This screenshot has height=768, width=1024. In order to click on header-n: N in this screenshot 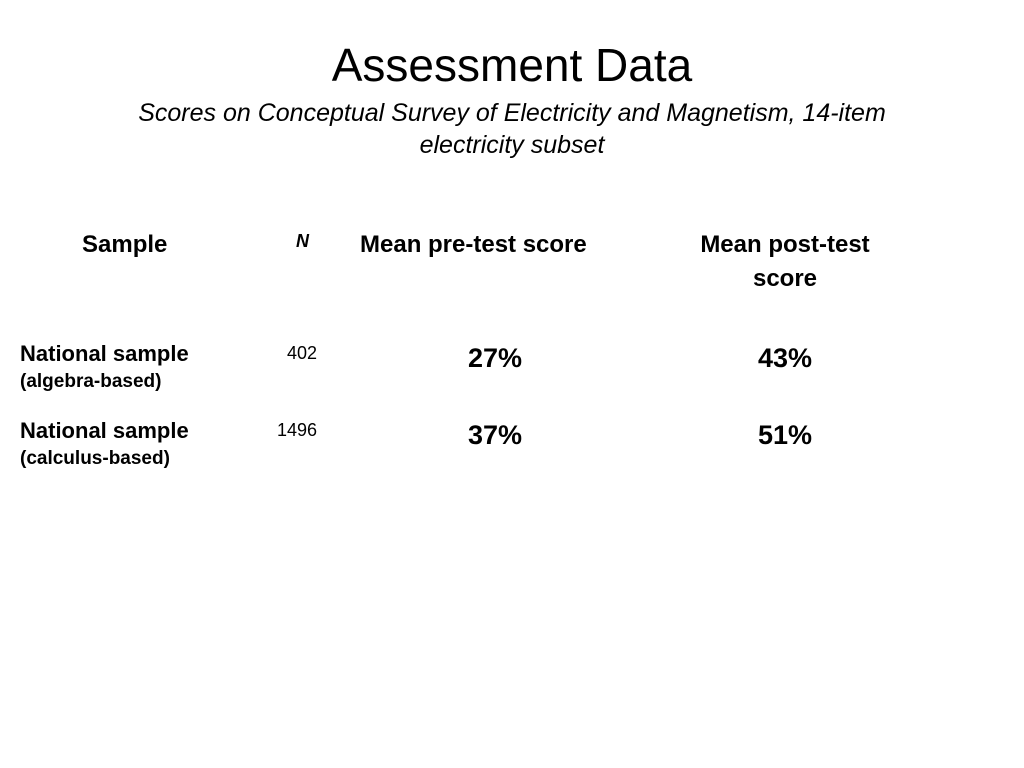, I will do `click(302, 241)`.